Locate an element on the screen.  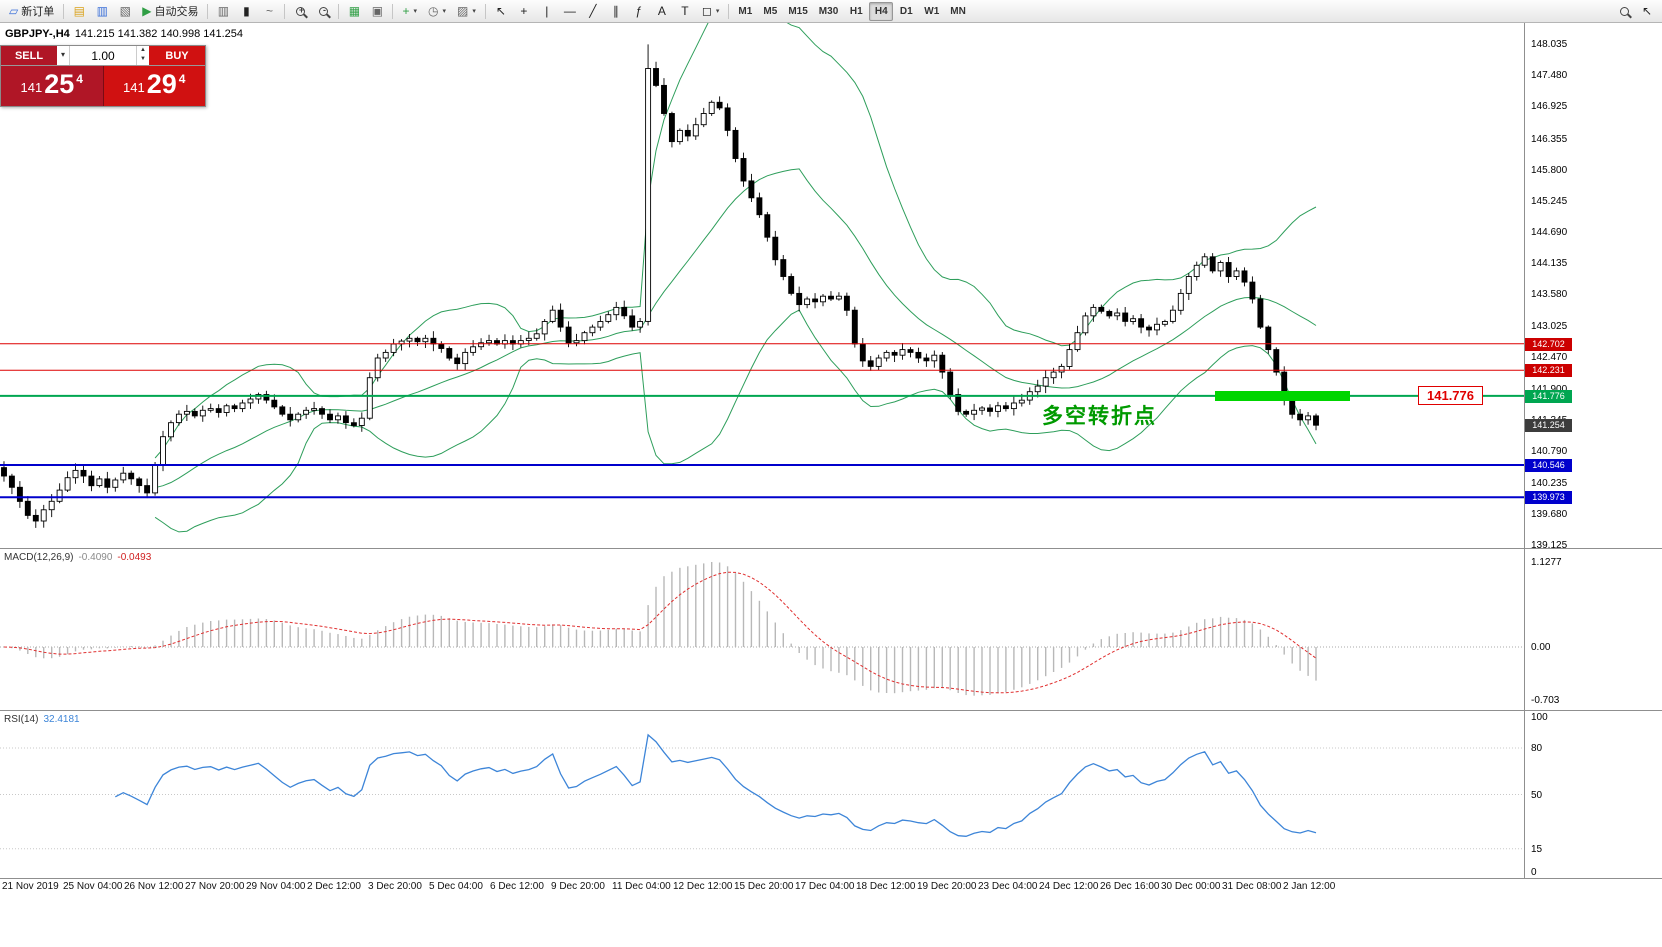
stepper-down-icon: ▼ is located at coordinates (143, 59).